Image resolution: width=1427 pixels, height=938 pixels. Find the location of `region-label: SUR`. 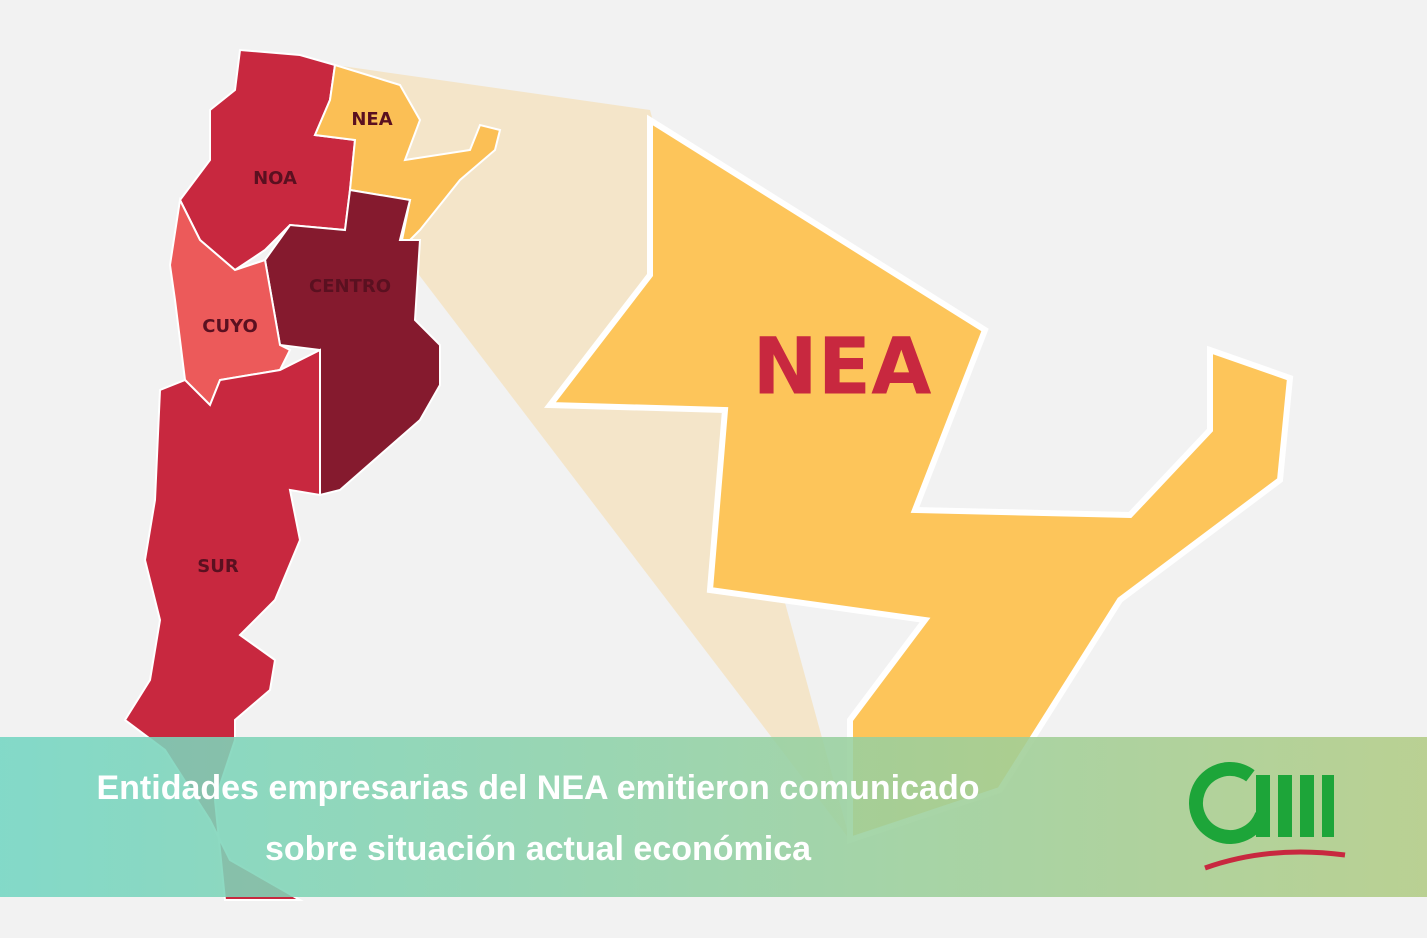

region-label: SUR is located at coordinates (218, 566).